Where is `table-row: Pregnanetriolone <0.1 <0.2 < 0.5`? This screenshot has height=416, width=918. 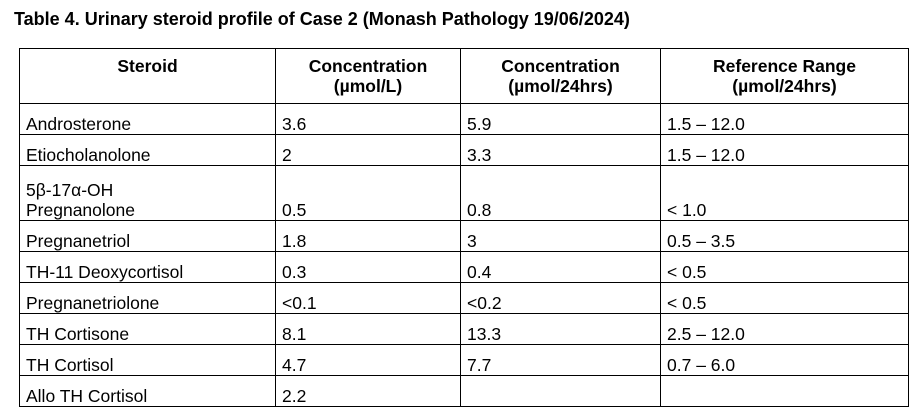 table-row: Pregnanetriolone <0.1 <0.2 < 0.5 is located at coordinates (464, 298).